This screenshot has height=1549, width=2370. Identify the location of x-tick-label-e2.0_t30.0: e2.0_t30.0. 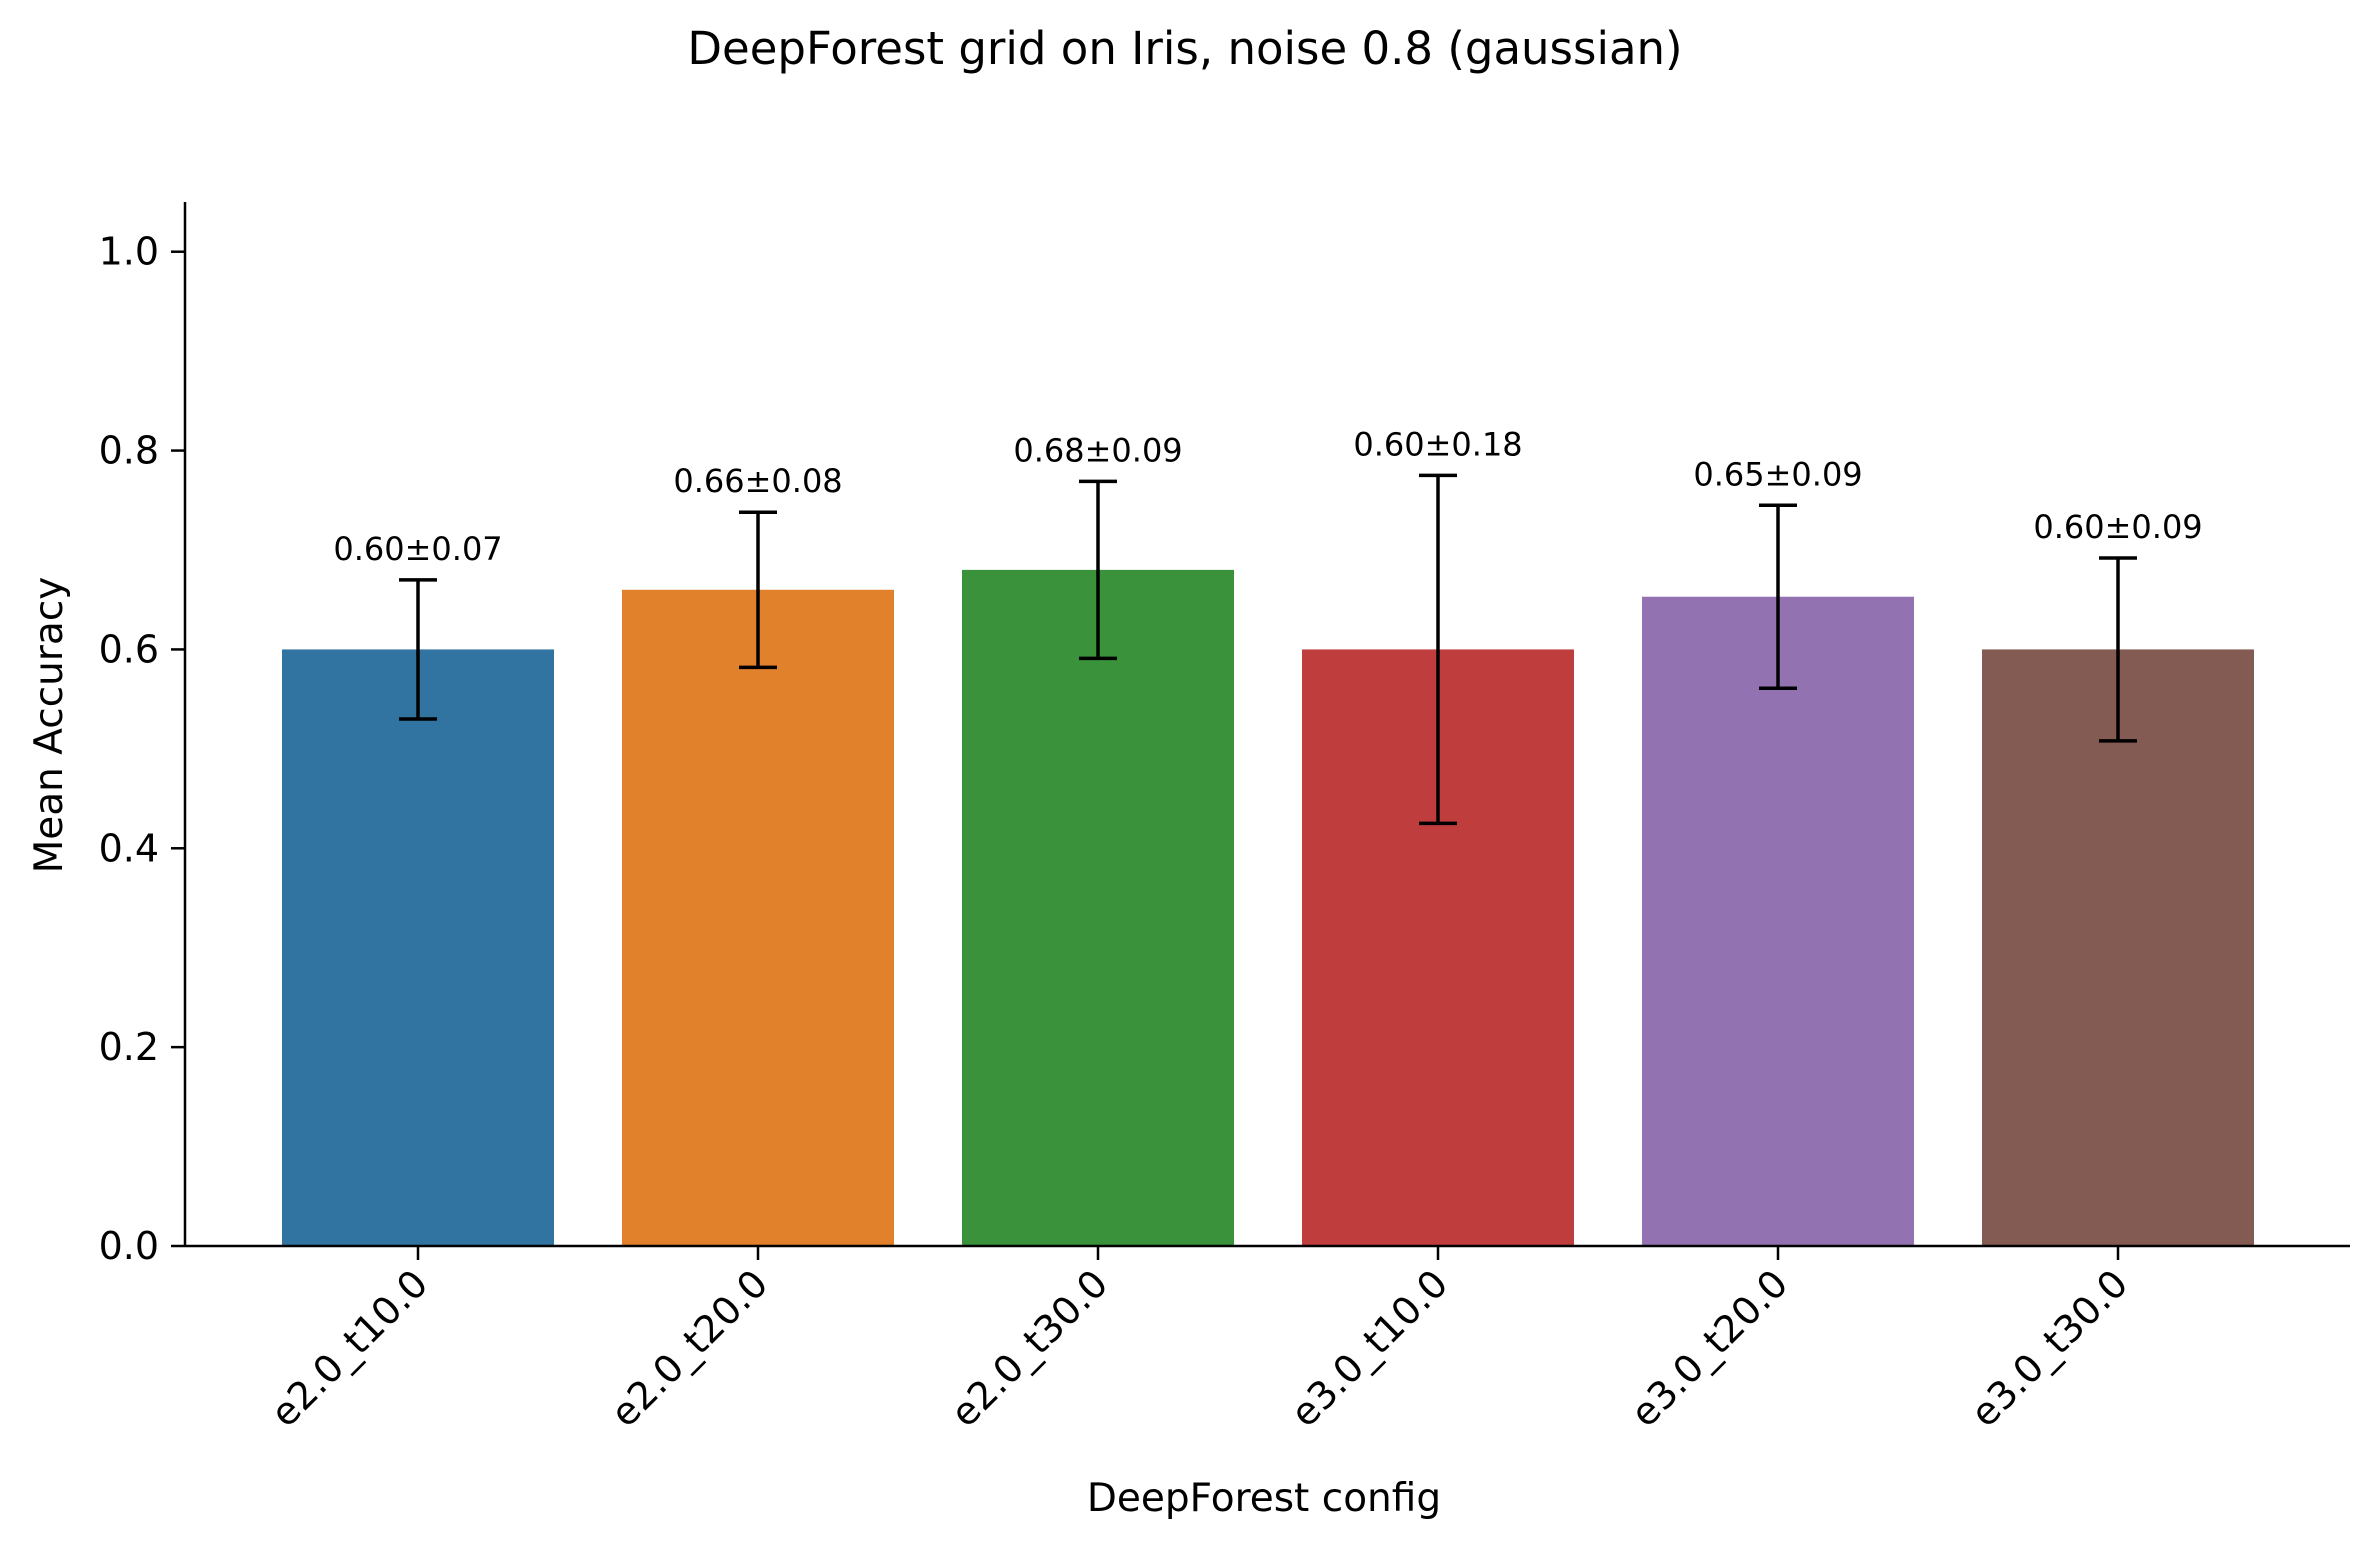
(1029, 1348).